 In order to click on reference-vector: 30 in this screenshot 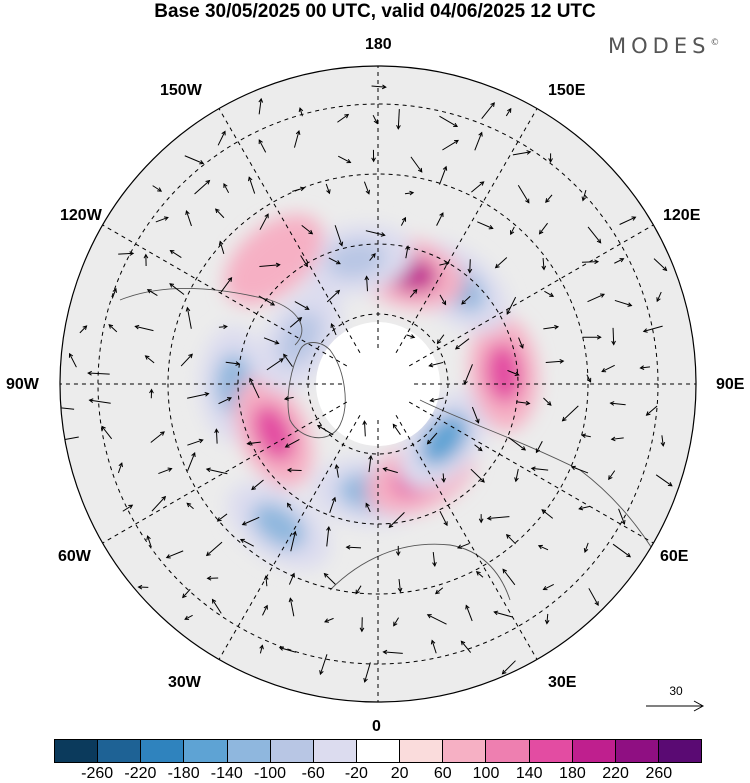, I will do `click(676, 701)`.